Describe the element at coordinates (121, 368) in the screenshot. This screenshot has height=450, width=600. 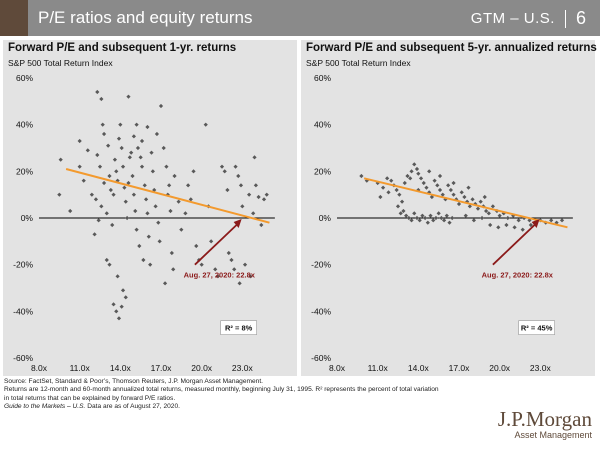
I see `x-tick-label: 14.0x` at that location.